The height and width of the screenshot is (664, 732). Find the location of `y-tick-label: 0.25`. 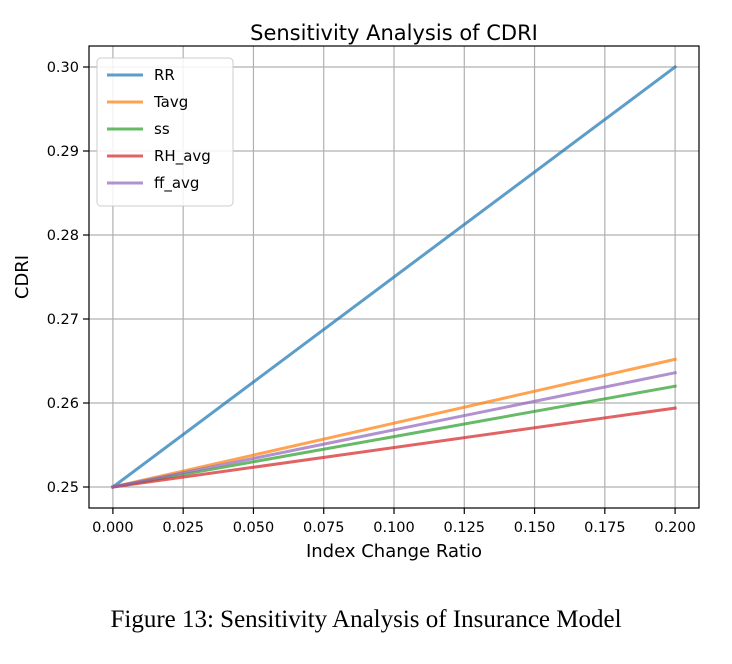

y-tick-label: 0.25 is located at coordinates (63, 488).